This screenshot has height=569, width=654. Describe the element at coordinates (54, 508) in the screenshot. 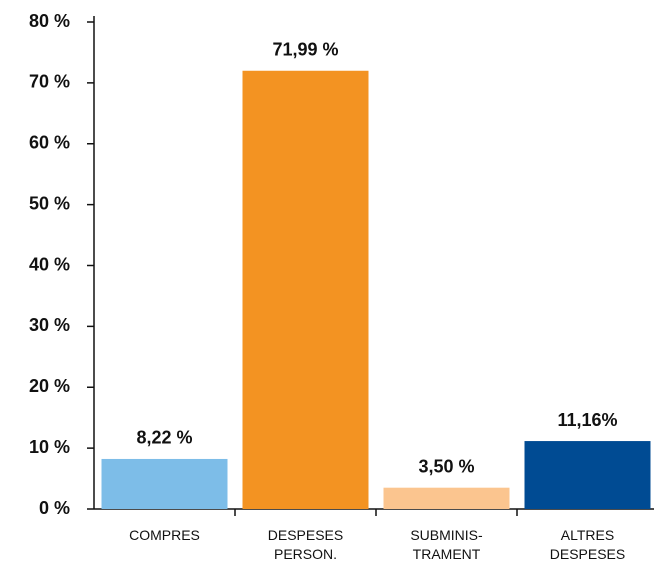

I see `y-tick-label: 0 %` at that location.